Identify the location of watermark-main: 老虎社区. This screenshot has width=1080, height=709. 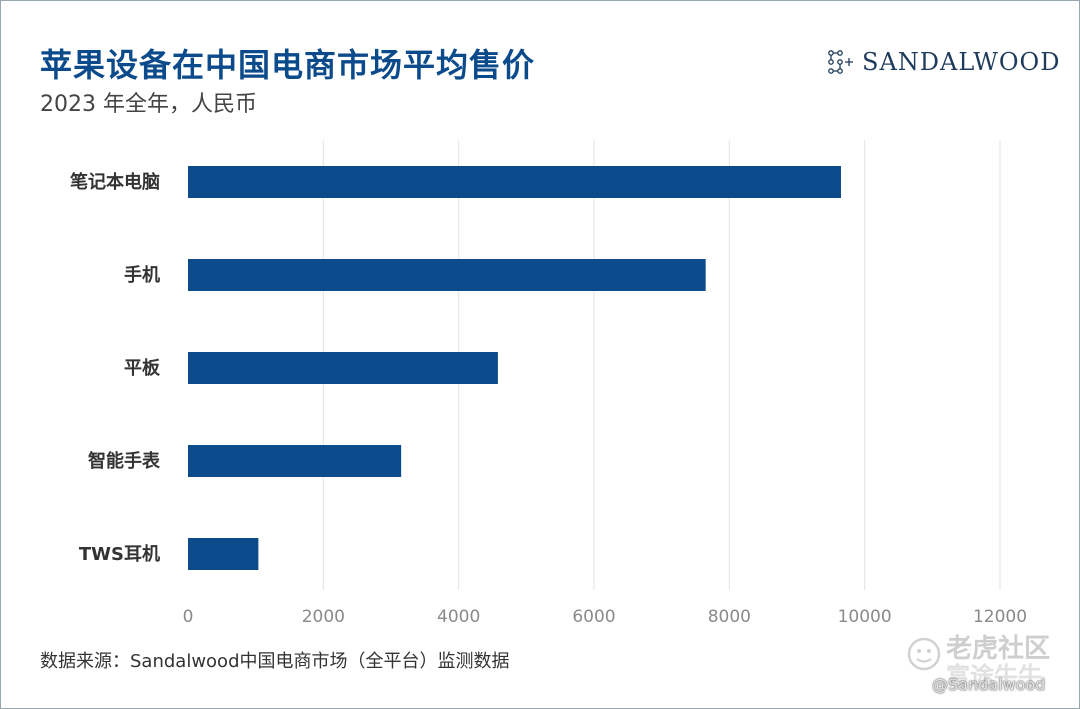
(998, 649).